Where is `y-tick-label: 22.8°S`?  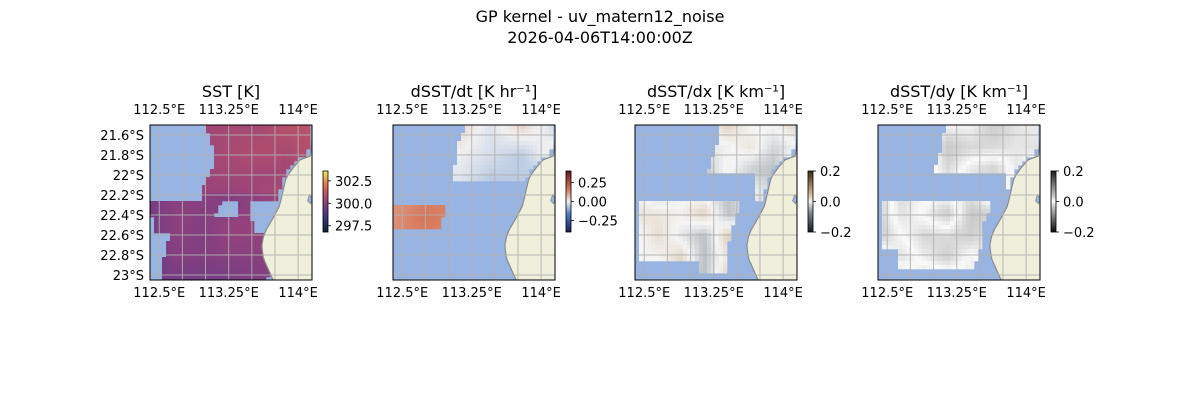 y-tick-label: 22.8°S is located at coordinates (122, 256).